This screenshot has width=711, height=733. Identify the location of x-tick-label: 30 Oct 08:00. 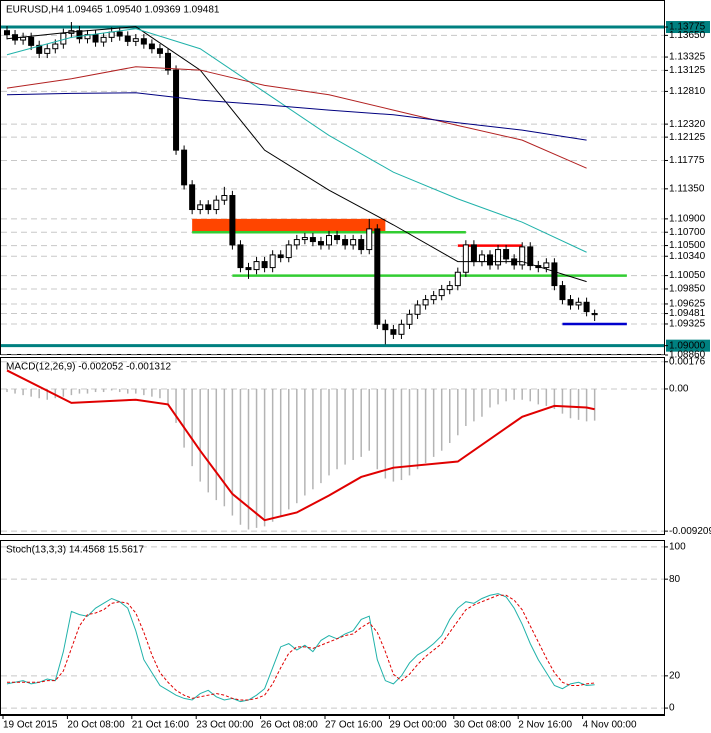
(483, 725).